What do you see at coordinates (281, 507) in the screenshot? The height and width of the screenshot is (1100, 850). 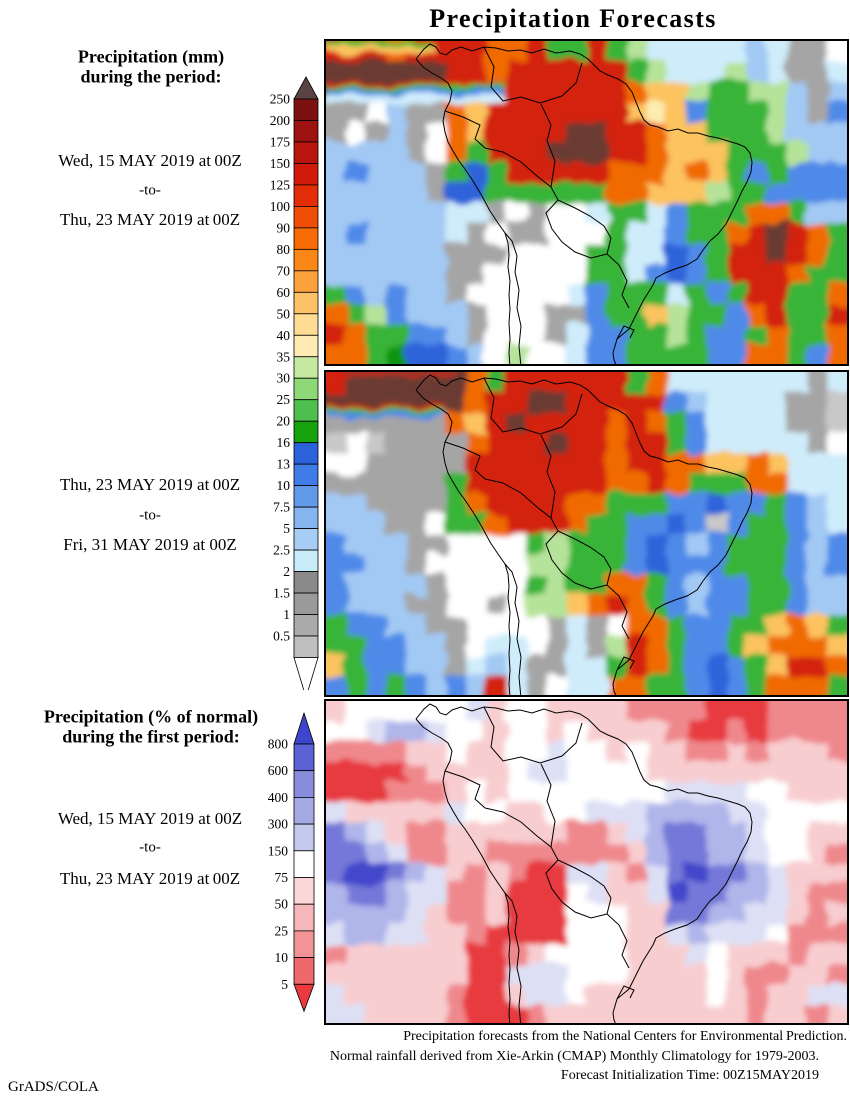 I see `svg-text: 7.5` at bounding box center [281, 507].